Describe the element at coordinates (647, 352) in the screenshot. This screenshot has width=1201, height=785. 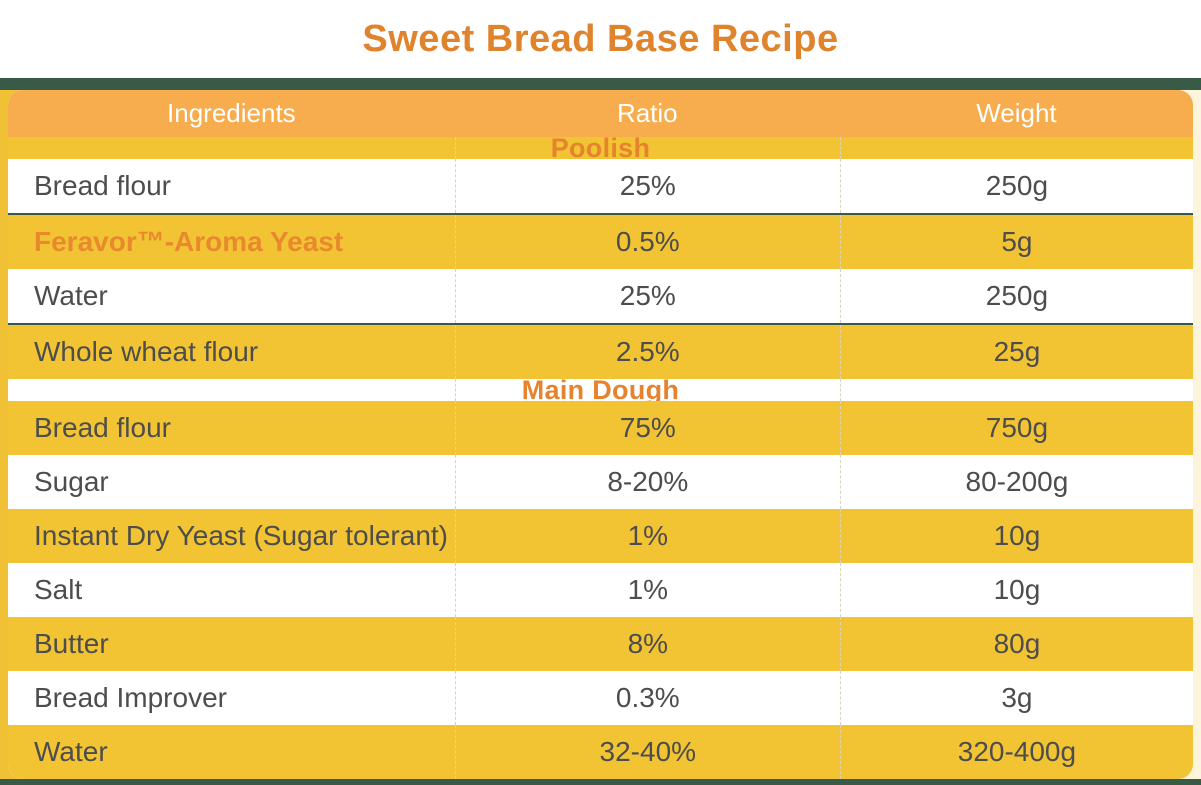
I see `ratio-cell: 2.5%` at that location.